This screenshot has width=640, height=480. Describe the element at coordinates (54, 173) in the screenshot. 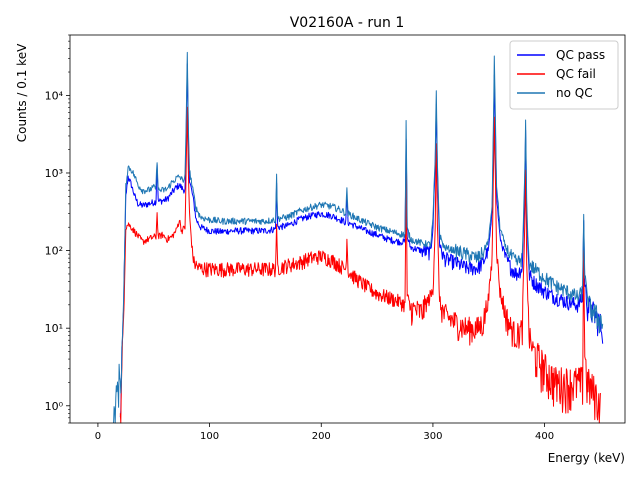

I see `y-tick-label: 10³` at that location.